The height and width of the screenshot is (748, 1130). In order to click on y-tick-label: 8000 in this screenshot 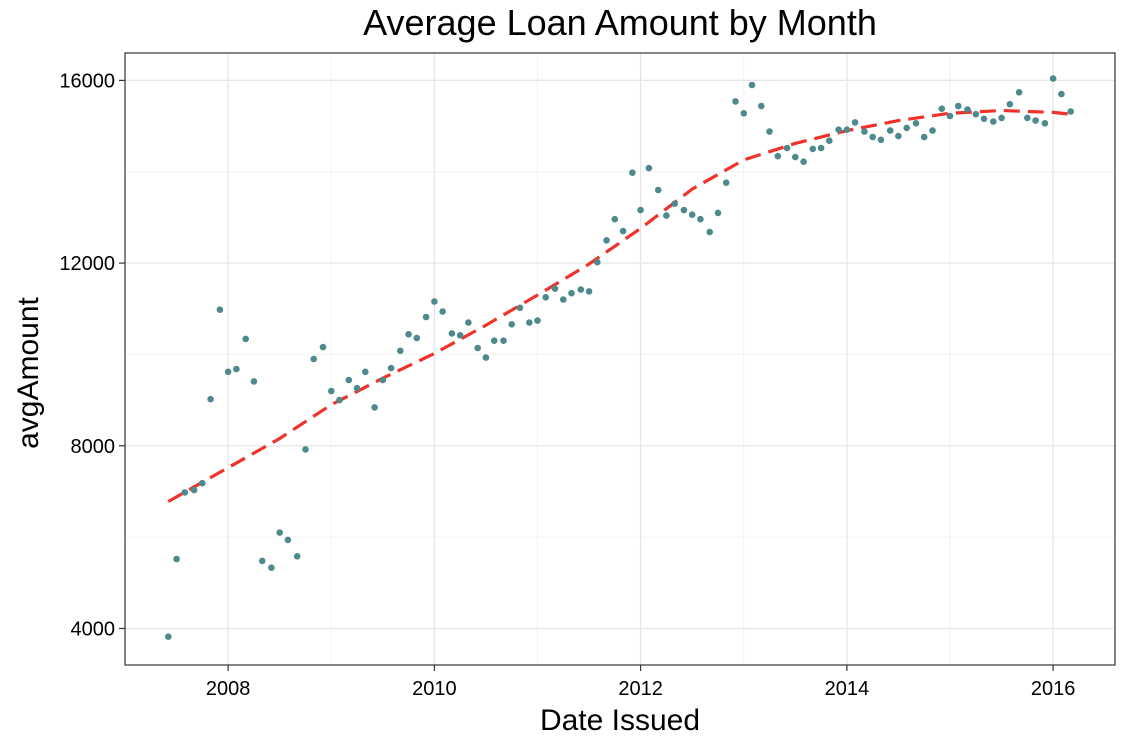, I will do `click(93, 447)`.